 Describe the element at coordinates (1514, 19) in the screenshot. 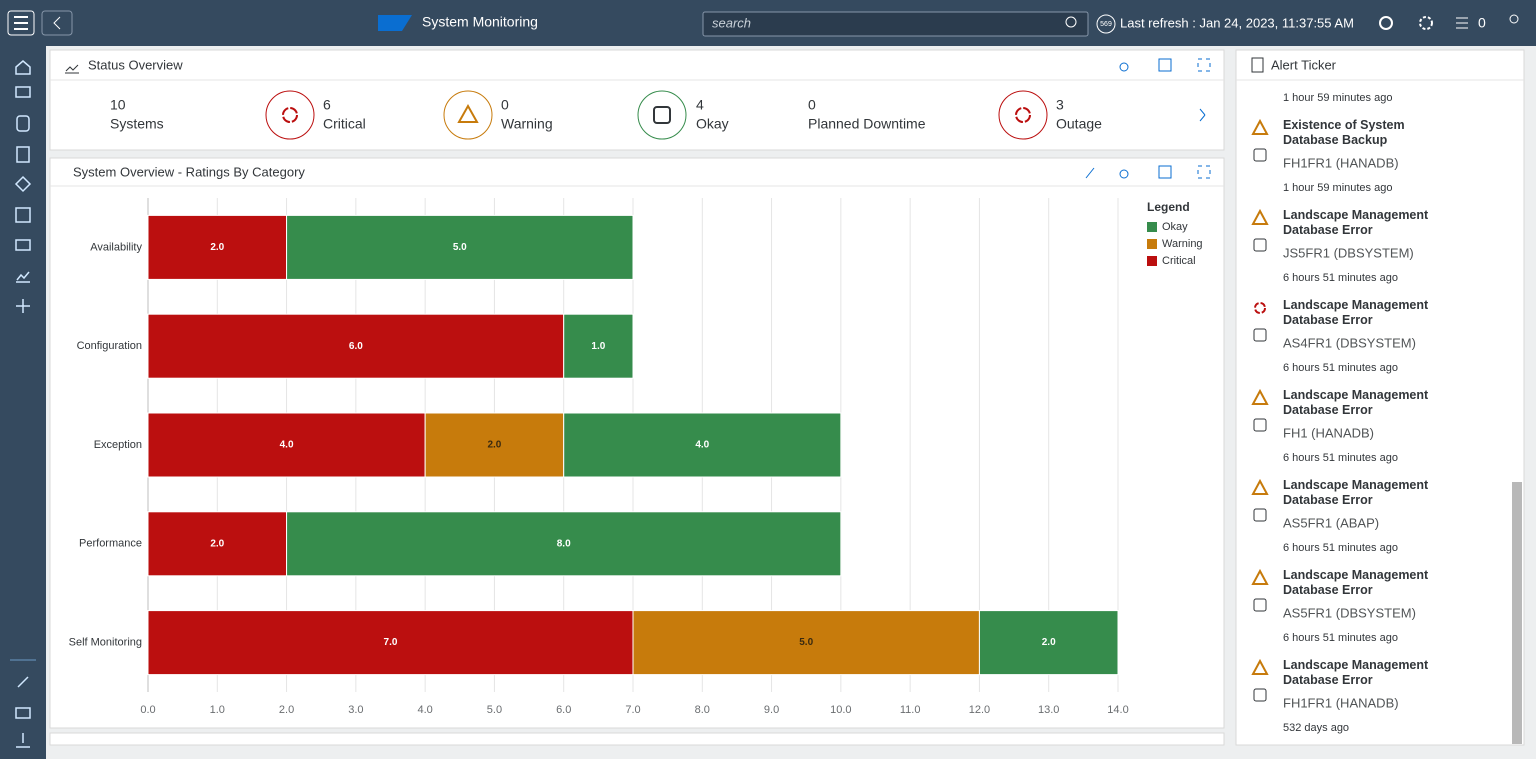

I see `user-icon` at that location.